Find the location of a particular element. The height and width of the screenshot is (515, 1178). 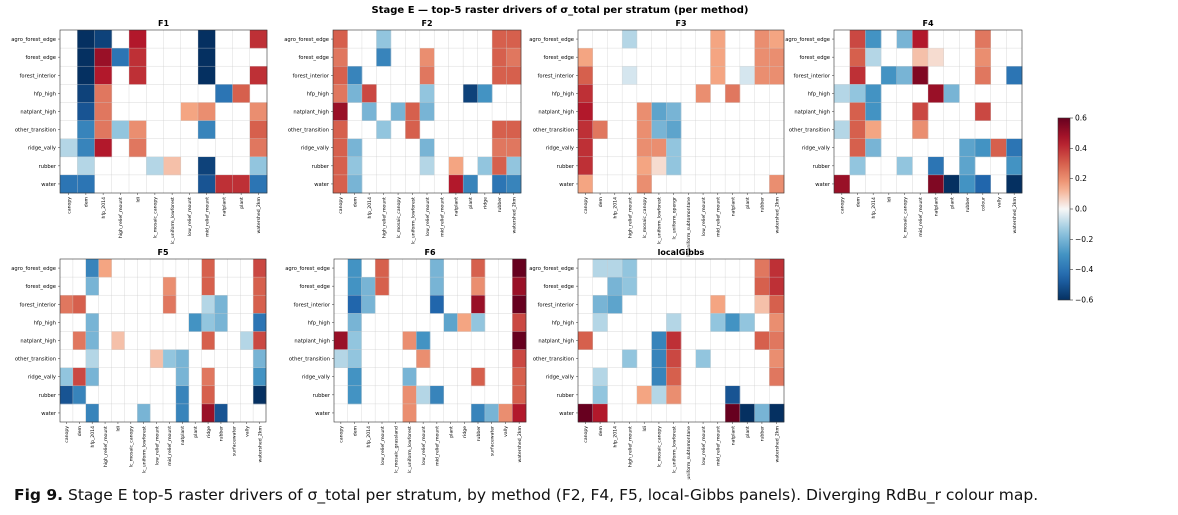

column-label: surfacewater is located at coordinates (493, 441).